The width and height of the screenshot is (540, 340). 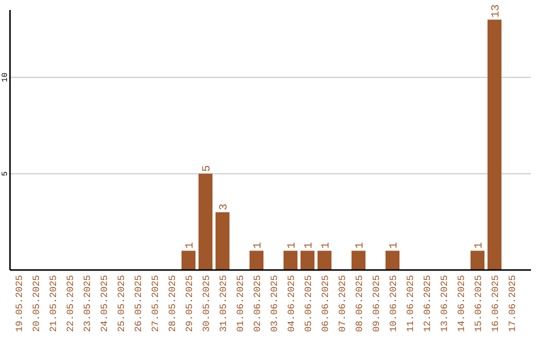 What do you see at coordinates (496, 11) in the screenshot?
I see `data-label: 13` at bounding box center [496, 11].